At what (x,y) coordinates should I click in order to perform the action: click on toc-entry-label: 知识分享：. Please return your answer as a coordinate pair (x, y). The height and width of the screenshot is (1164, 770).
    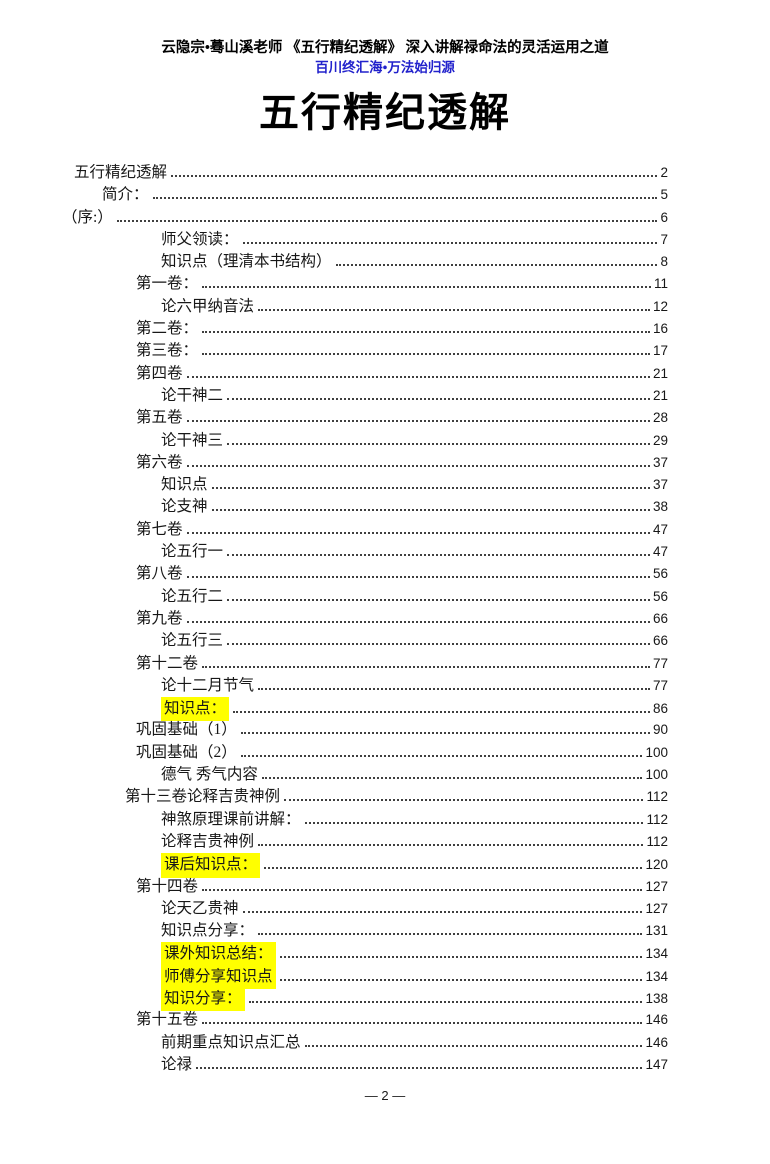
    Looking at the image, I should click on (203, 999).